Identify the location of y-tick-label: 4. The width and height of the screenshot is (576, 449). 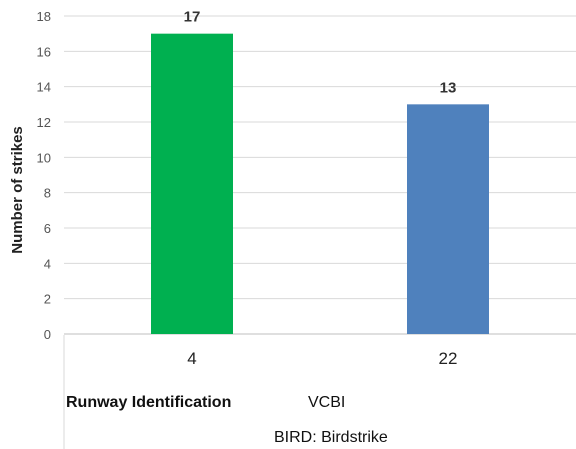
(47, 263).